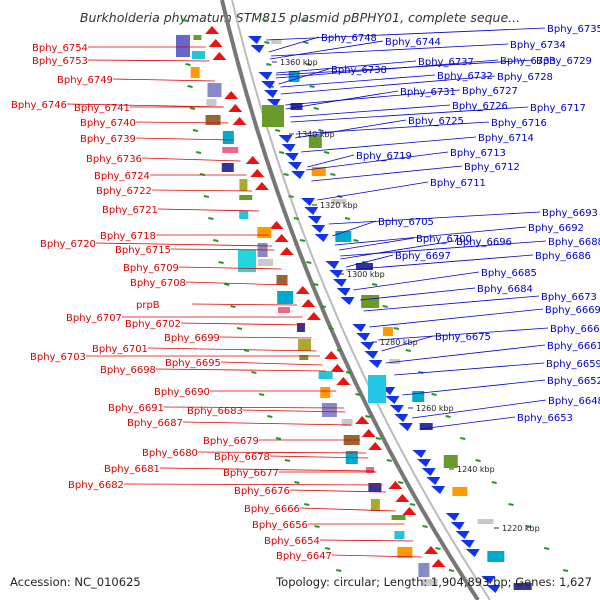  Describe the element at coordinates (492, 167) in the screenshot. I see `right-gene-label-Bphy_6712: Bphy_6712` at that location.